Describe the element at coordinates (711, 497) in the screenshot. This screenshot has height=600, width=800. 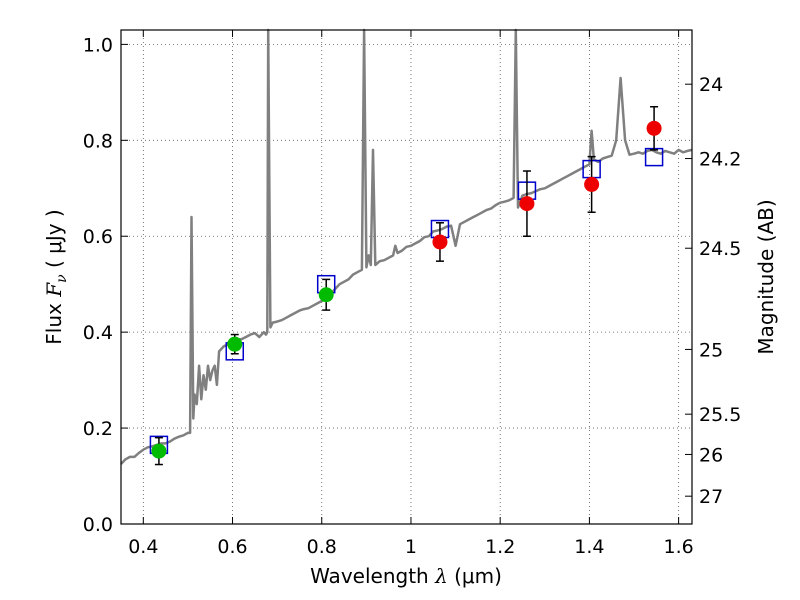
I see `right-tick-label: 27` at that location.